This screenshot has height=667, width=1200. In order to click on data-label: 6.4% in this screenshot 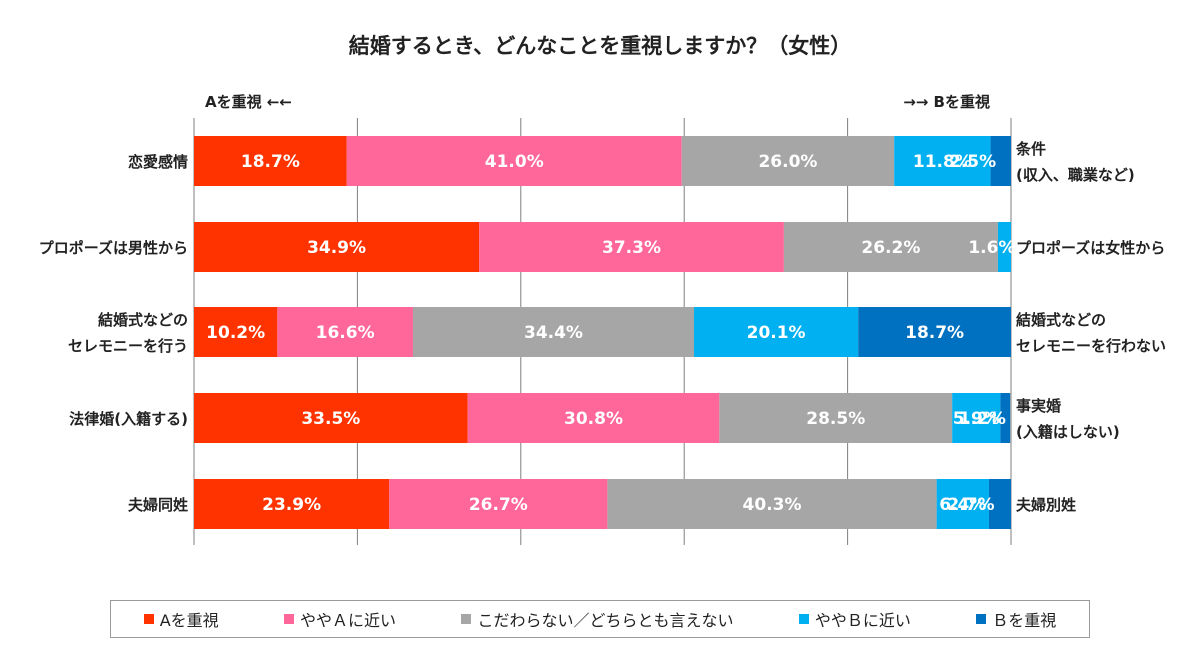, I will do `click(962, 505)`.